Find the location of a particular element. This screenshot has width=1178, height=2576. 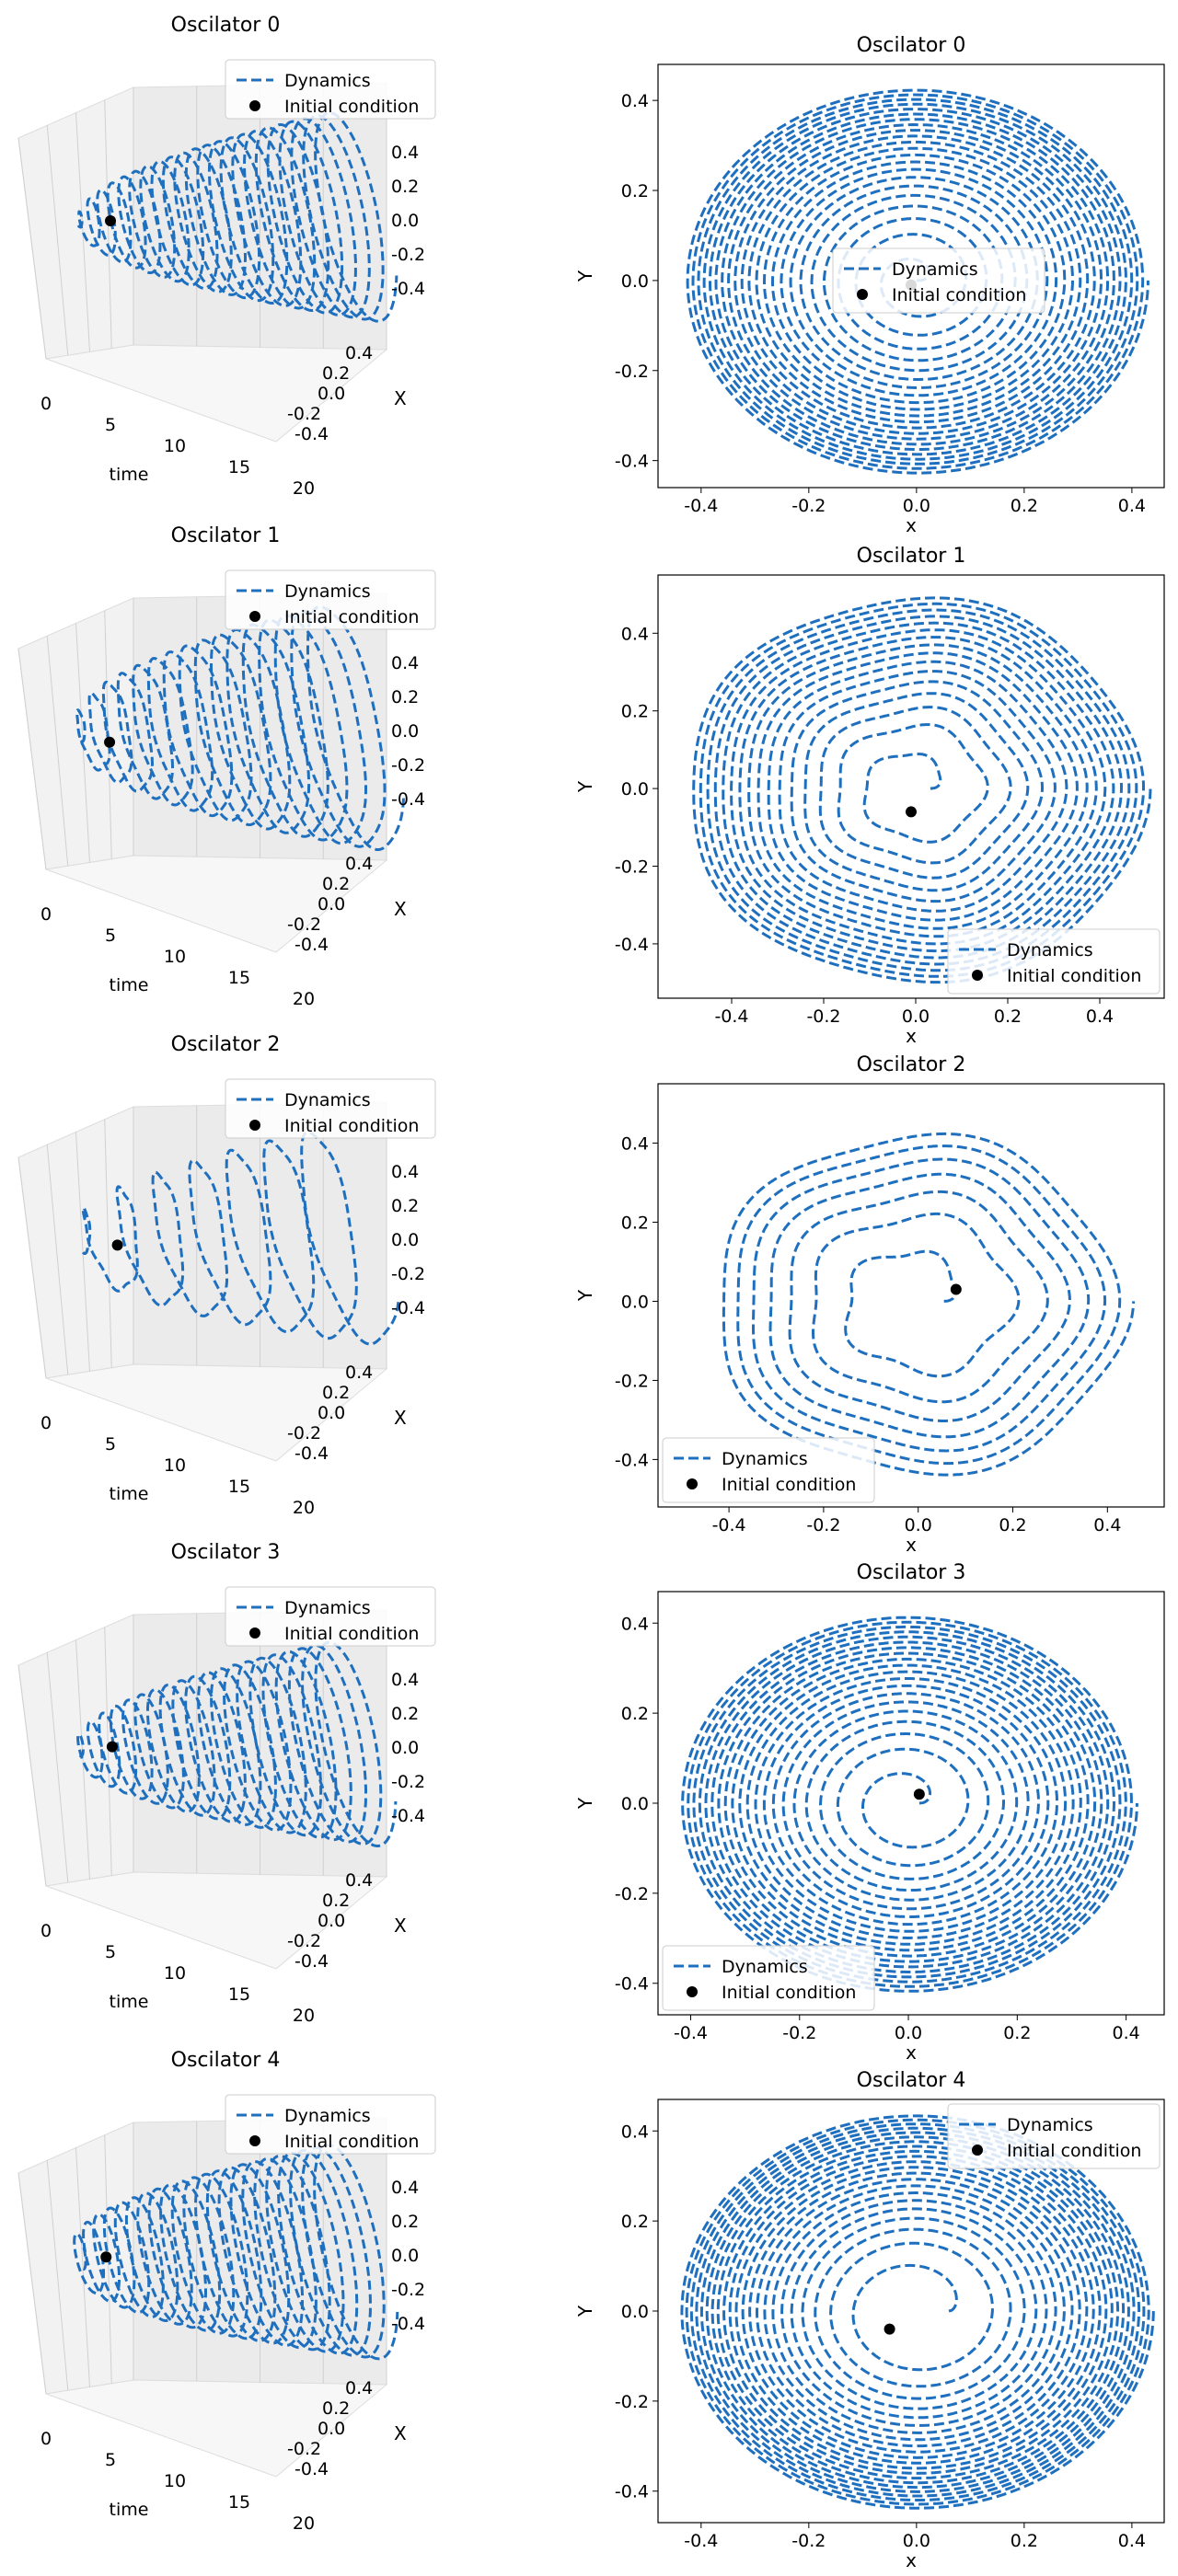

panel-title: Oscilator 1 is located at coordinates (226, 535).